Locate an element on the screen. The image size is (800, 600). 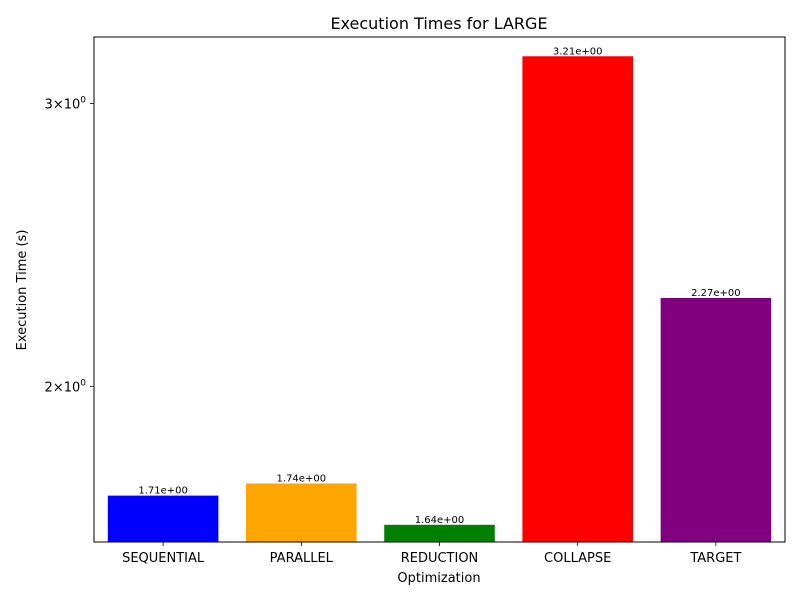
bar-reduction is located at coordinates (439, 533).